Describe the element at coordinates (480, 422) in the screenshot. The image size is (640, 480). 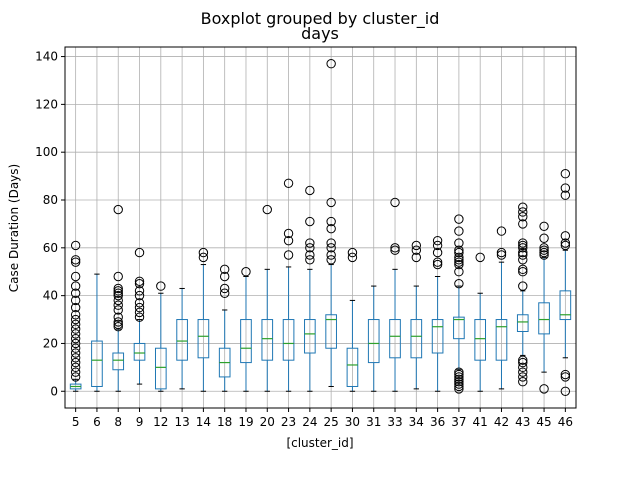
I see `x-tick-label: 41` at that location.